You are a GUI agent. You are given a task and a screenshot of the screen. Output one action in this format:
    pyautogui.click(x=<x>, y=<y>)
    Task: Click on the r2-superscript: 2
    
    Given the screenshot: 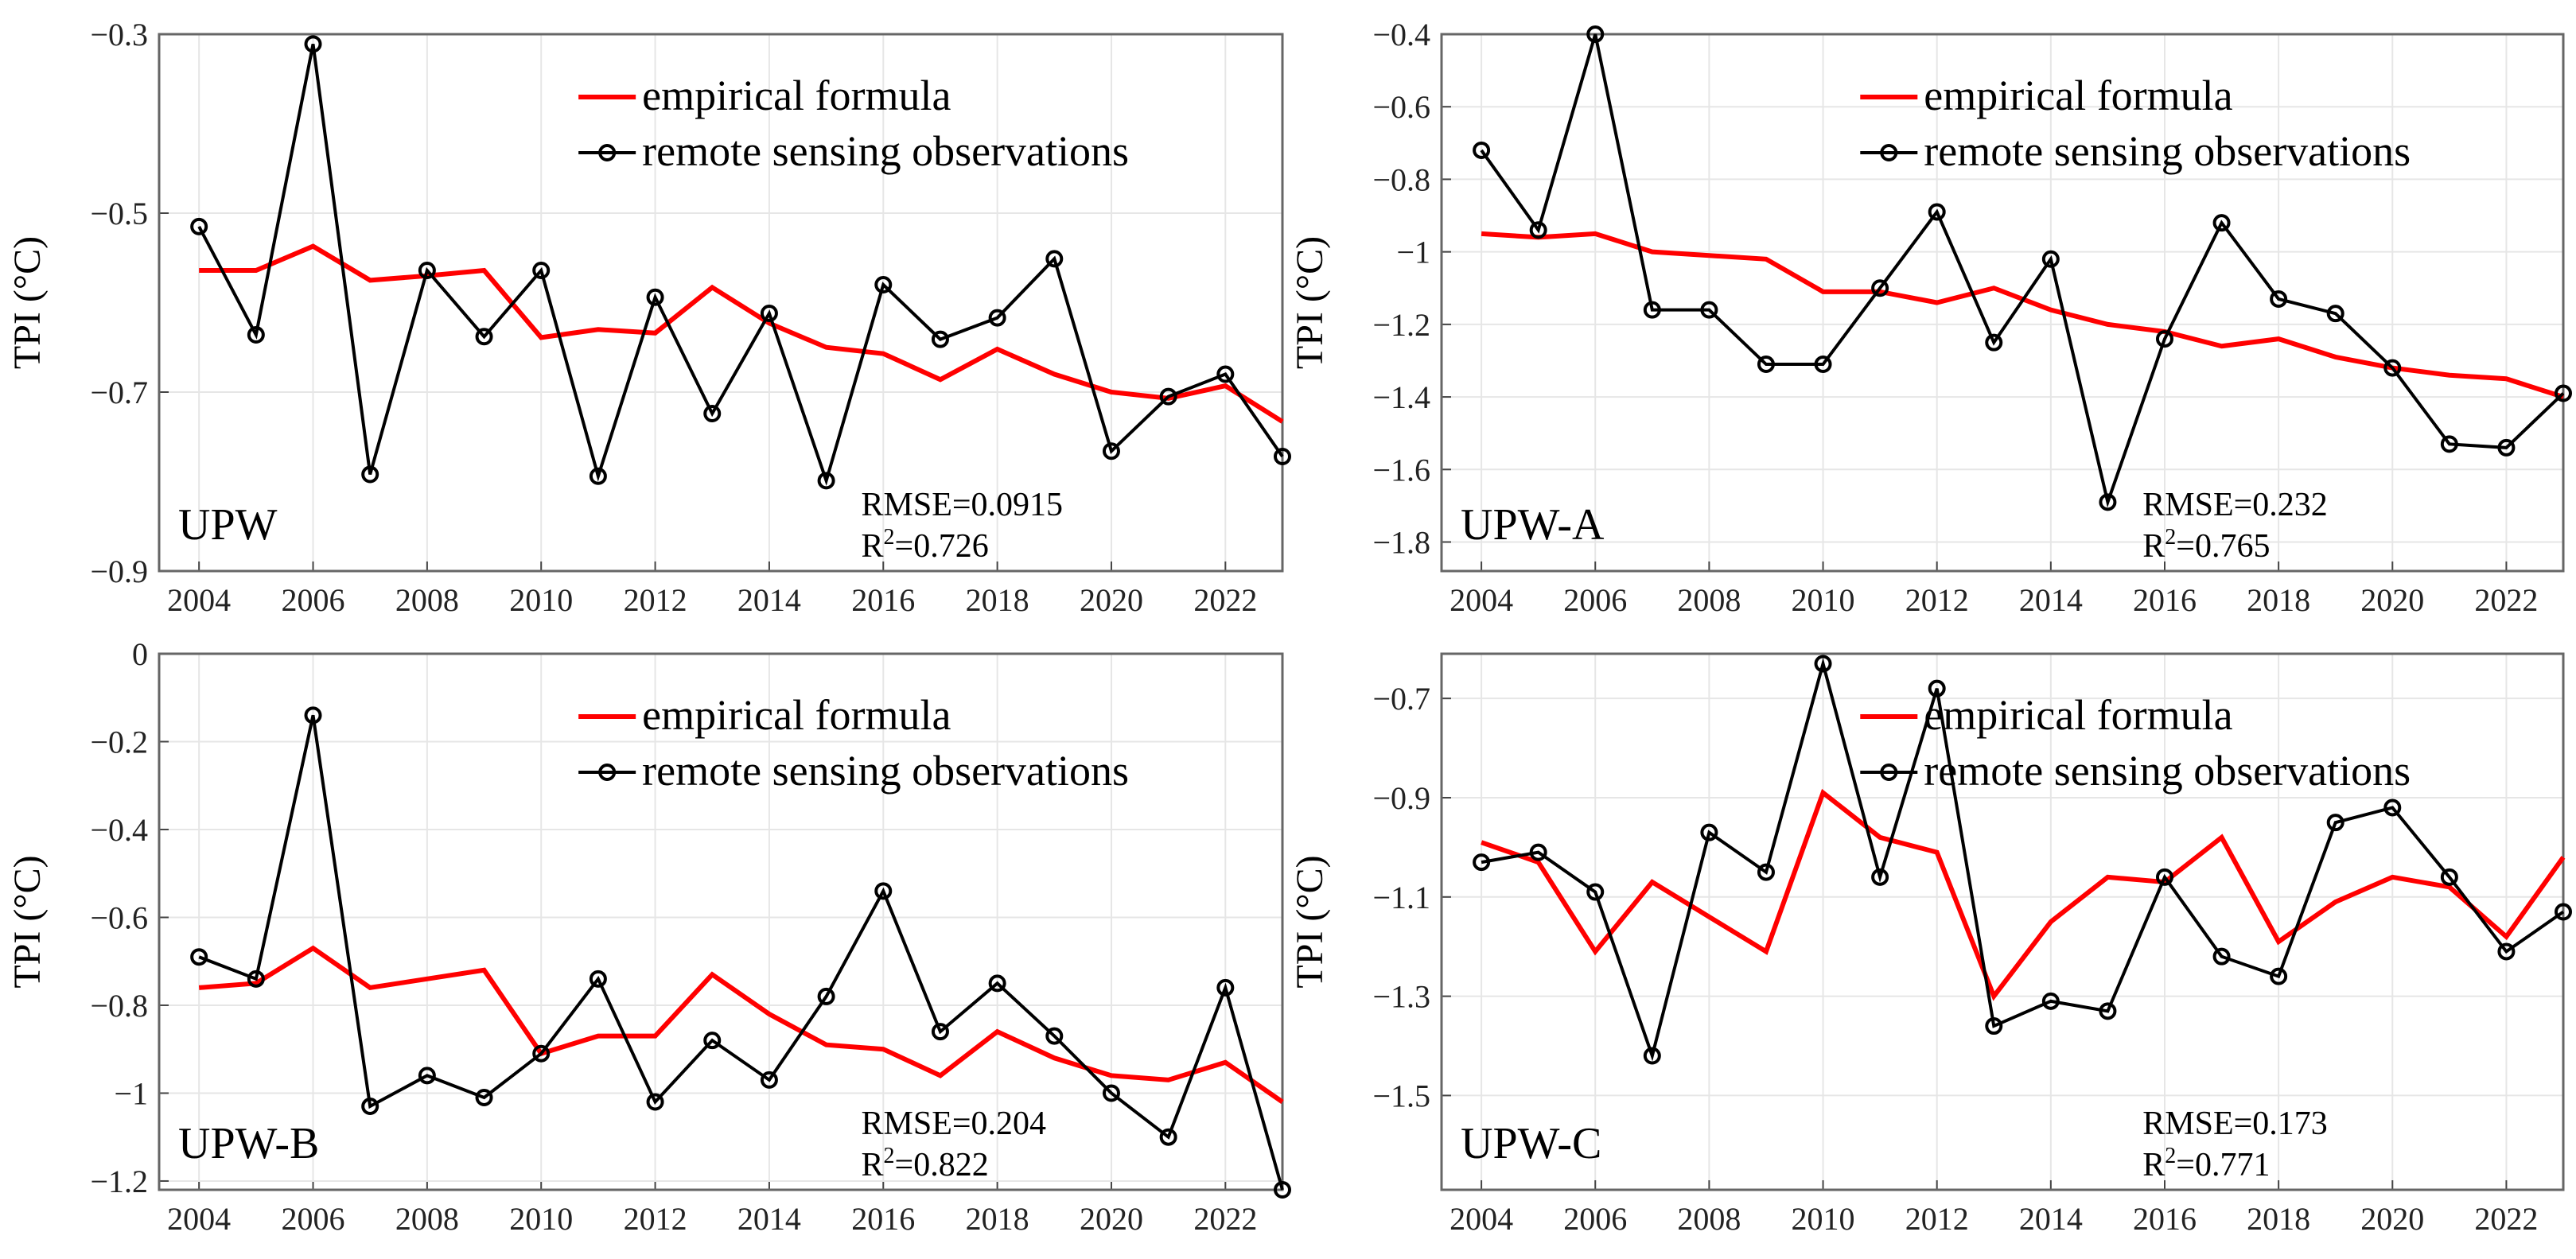 What is the action you would take?
    pyautogui.click(x=2171, y=538)
    